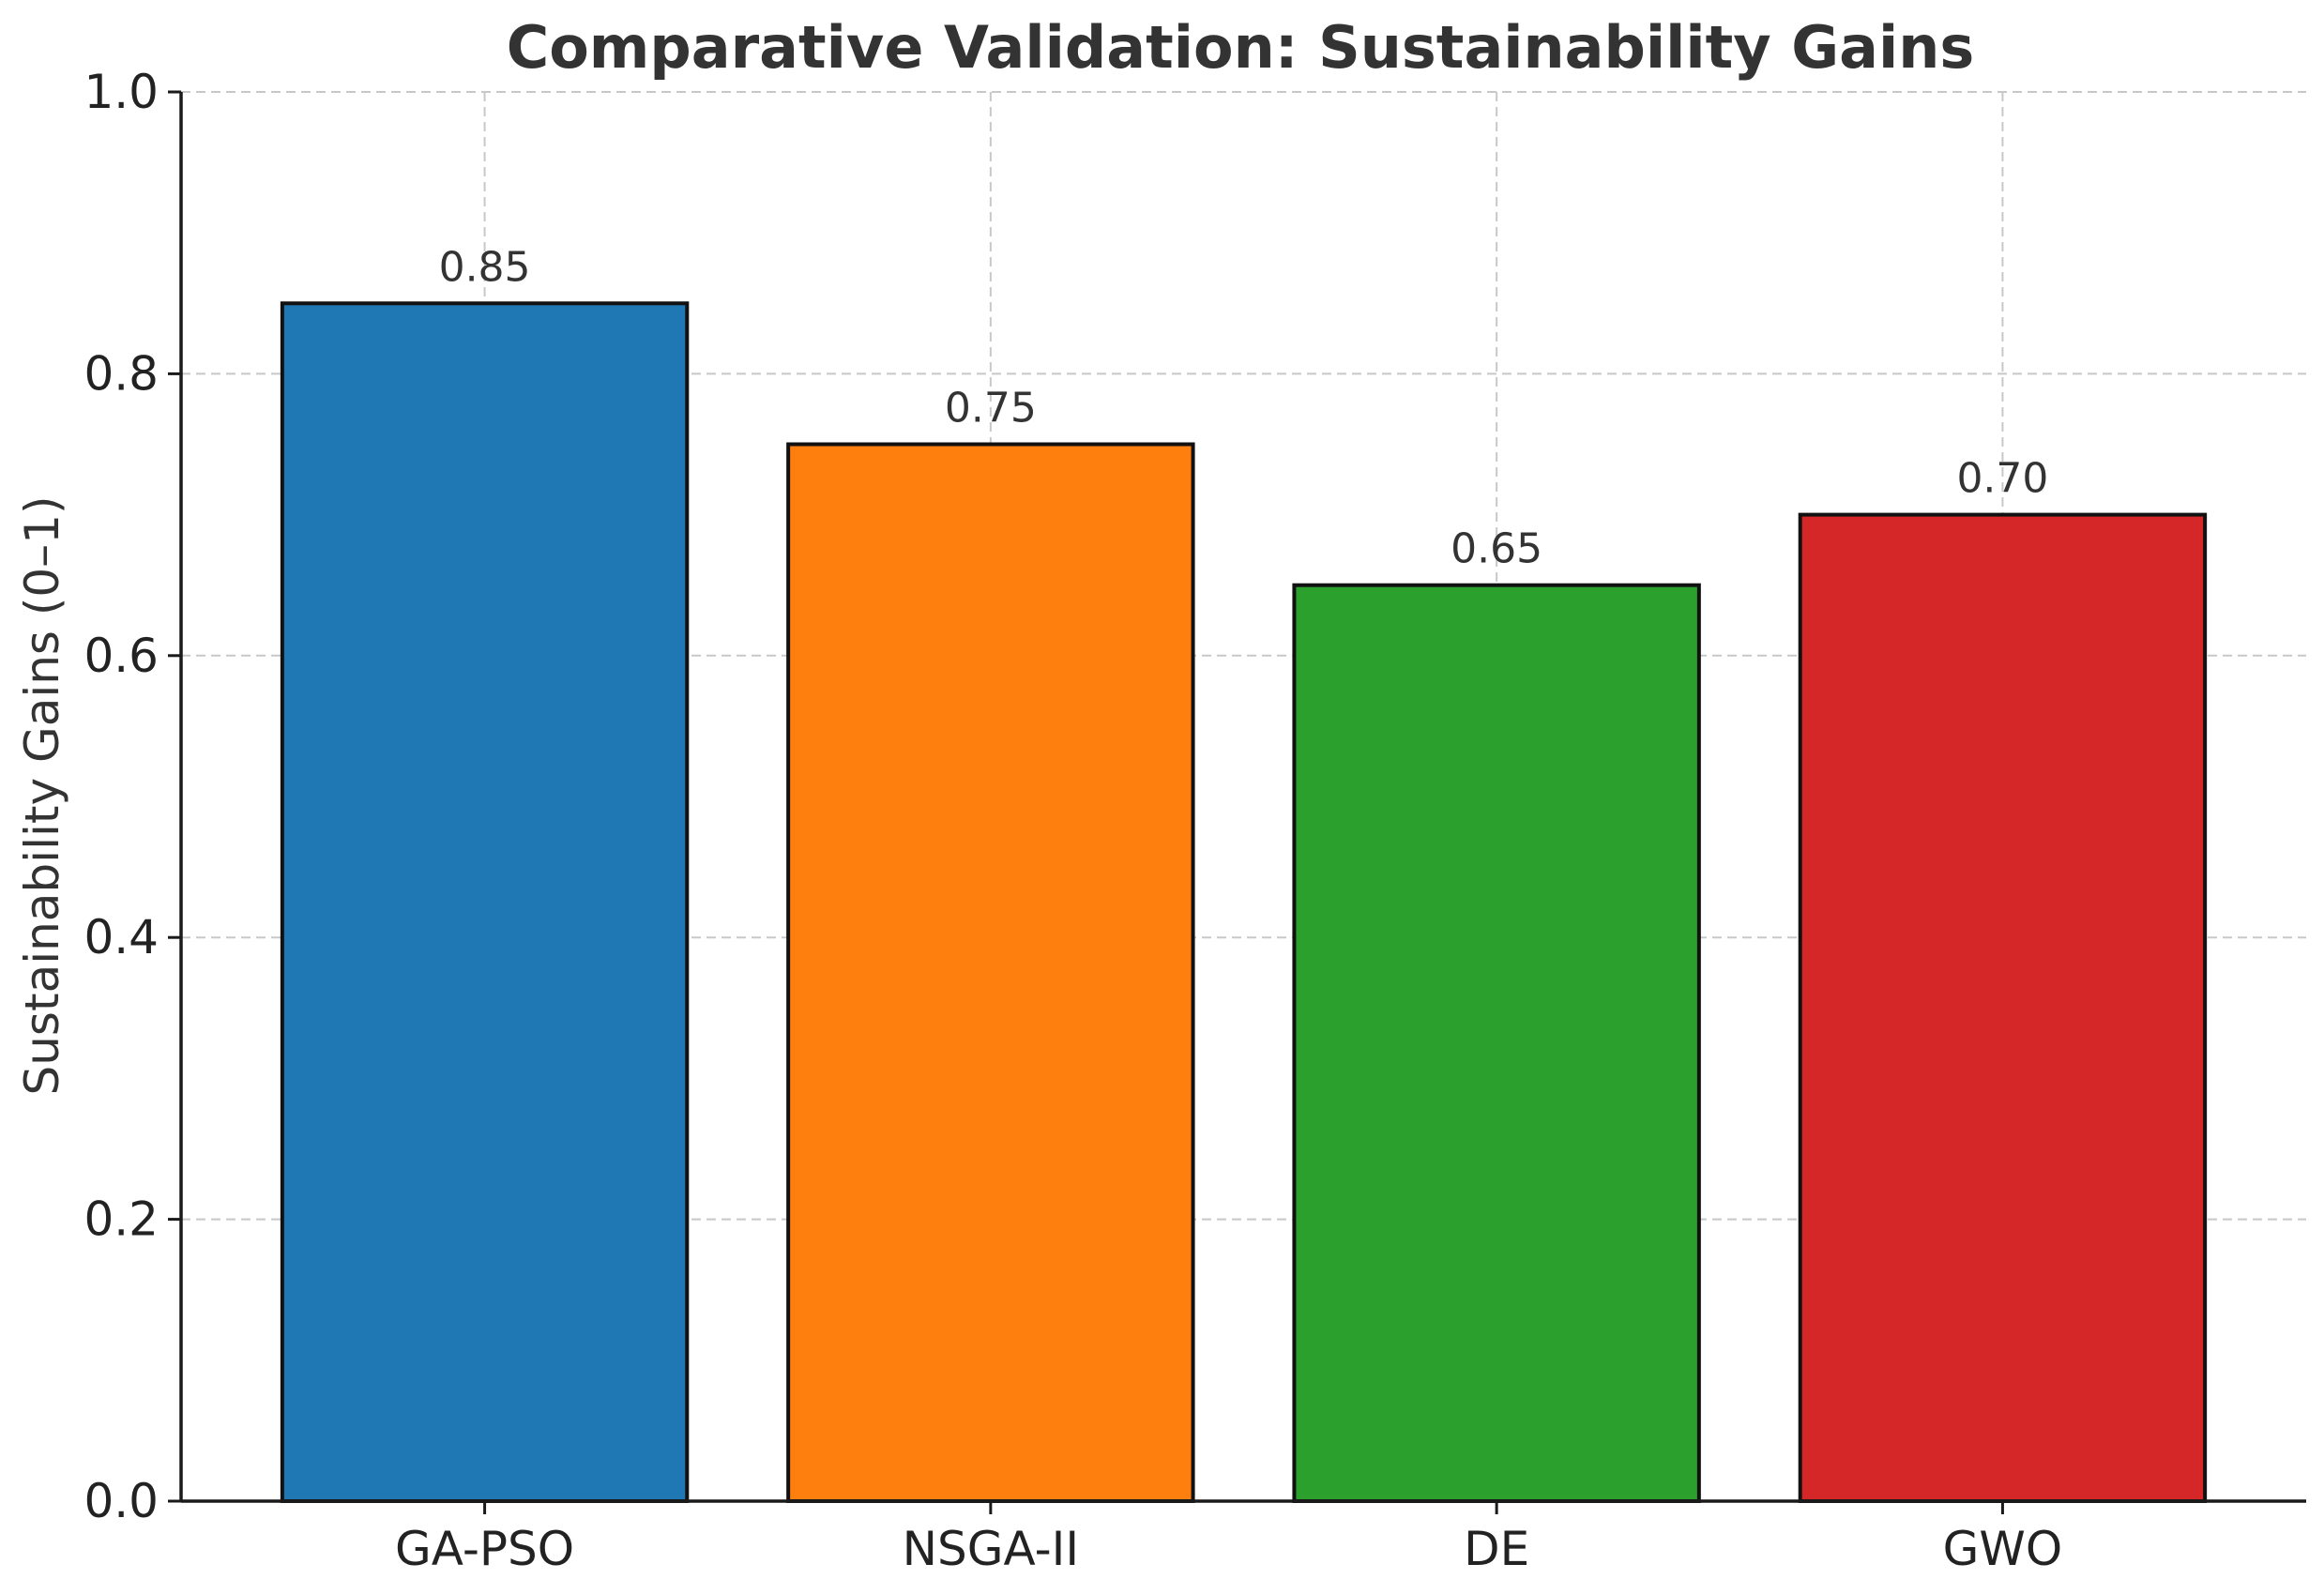 This screenshot has width=2324, height=1579. I want to click on x-tick-label: NSGA-II, so click(991, 1549).